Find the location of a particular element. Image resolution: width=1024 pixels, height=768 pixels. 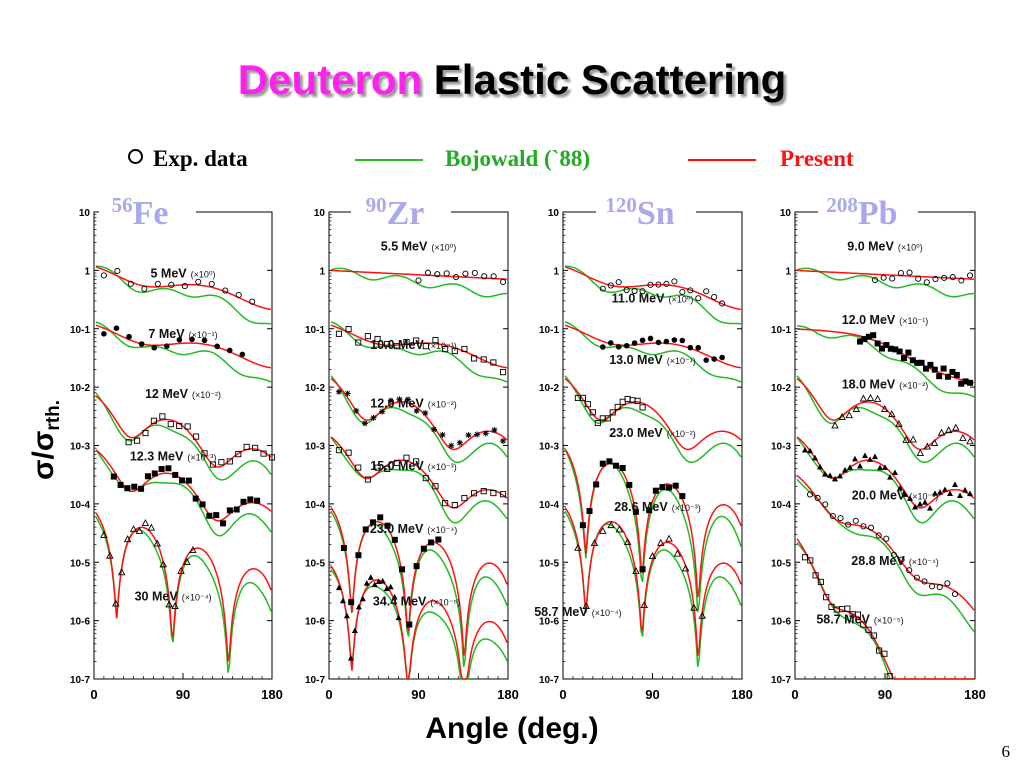

nucleus-symbol: Pb is located at coordinates (878, 213).